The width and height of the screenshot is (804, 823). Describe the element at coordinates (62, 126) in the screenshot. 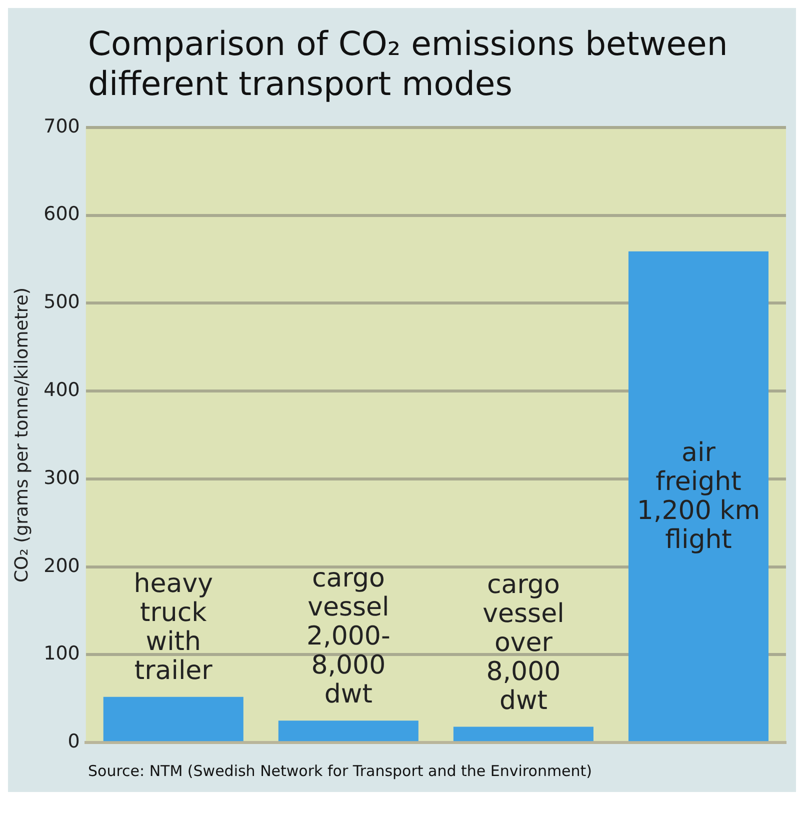

I see `y-tick-label: 700` at that location.